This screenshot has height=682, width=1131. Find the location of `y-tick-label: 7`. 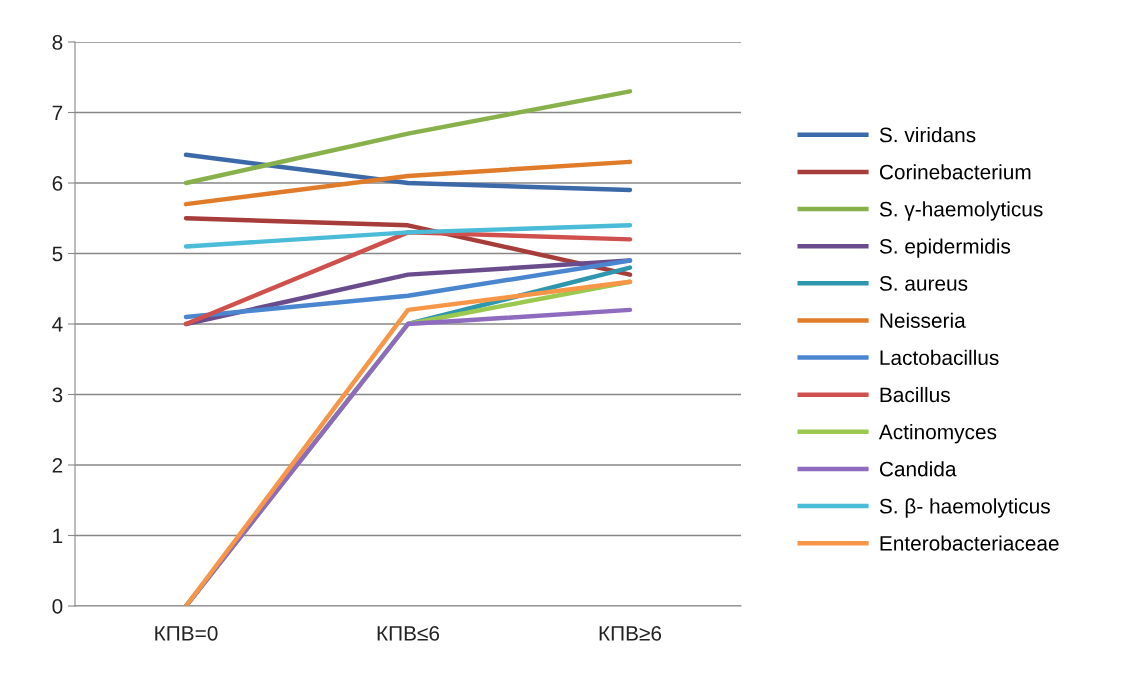

y-tick-label: 7 is located at coordinates (57, 113).